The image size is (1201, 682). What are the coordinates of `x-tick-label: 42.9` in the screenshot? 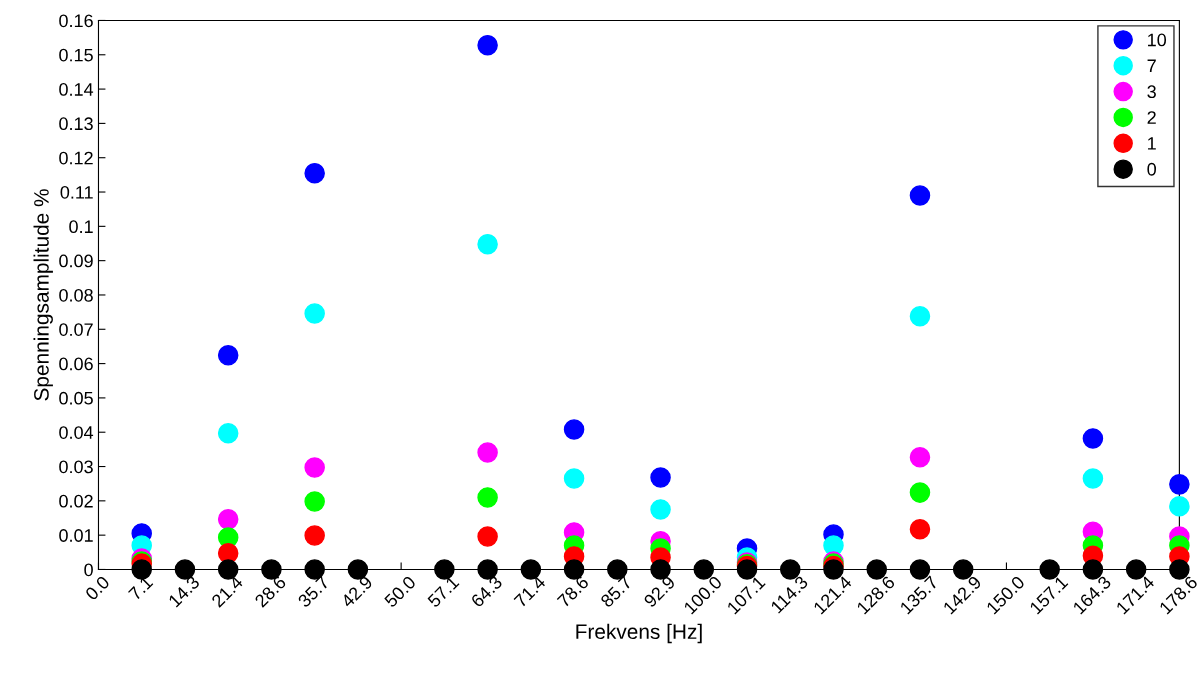 It's located at (357, 592).